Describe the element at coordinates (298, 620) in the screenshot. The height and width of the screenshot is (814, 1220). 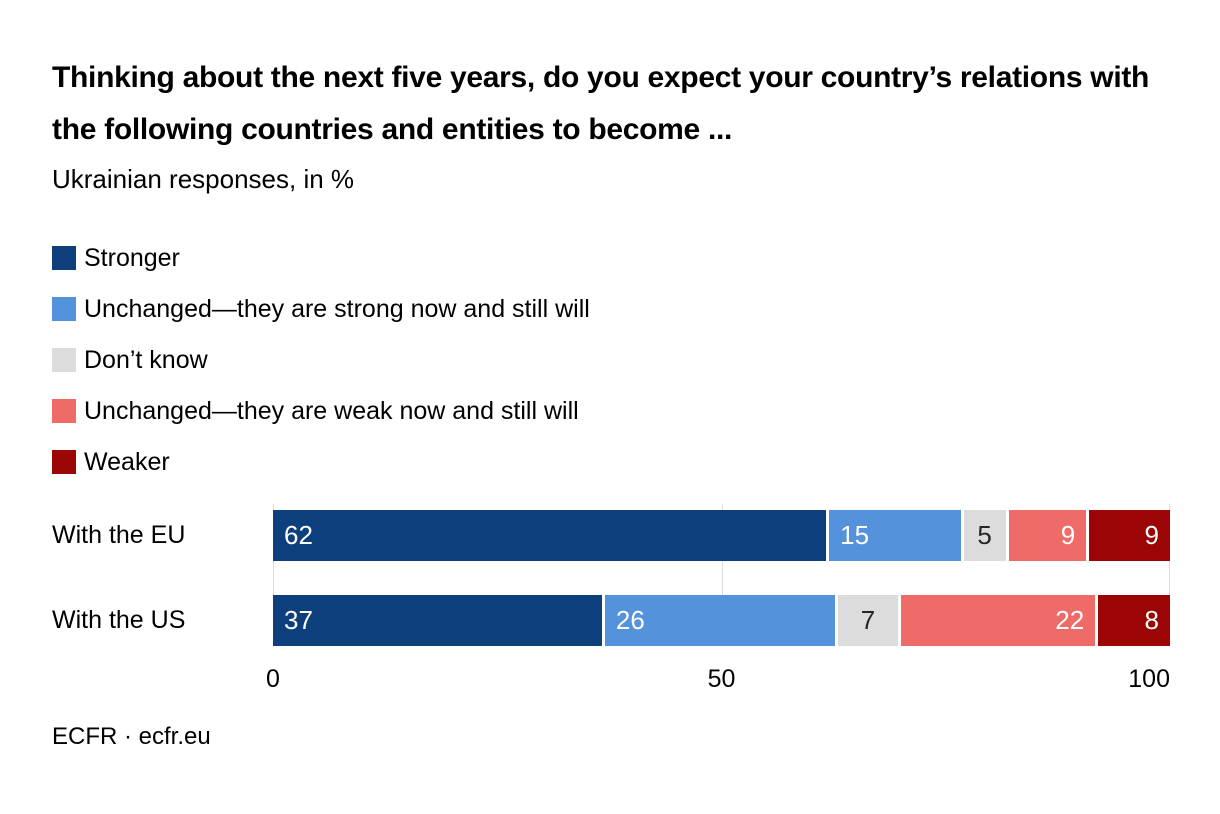
I see `segment-value-label: 37` at that location.